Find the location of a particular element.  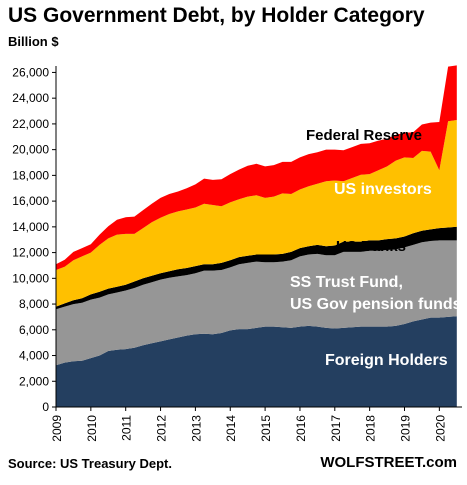

label-us-banks: US Banks is located at coordinates (371, 246).